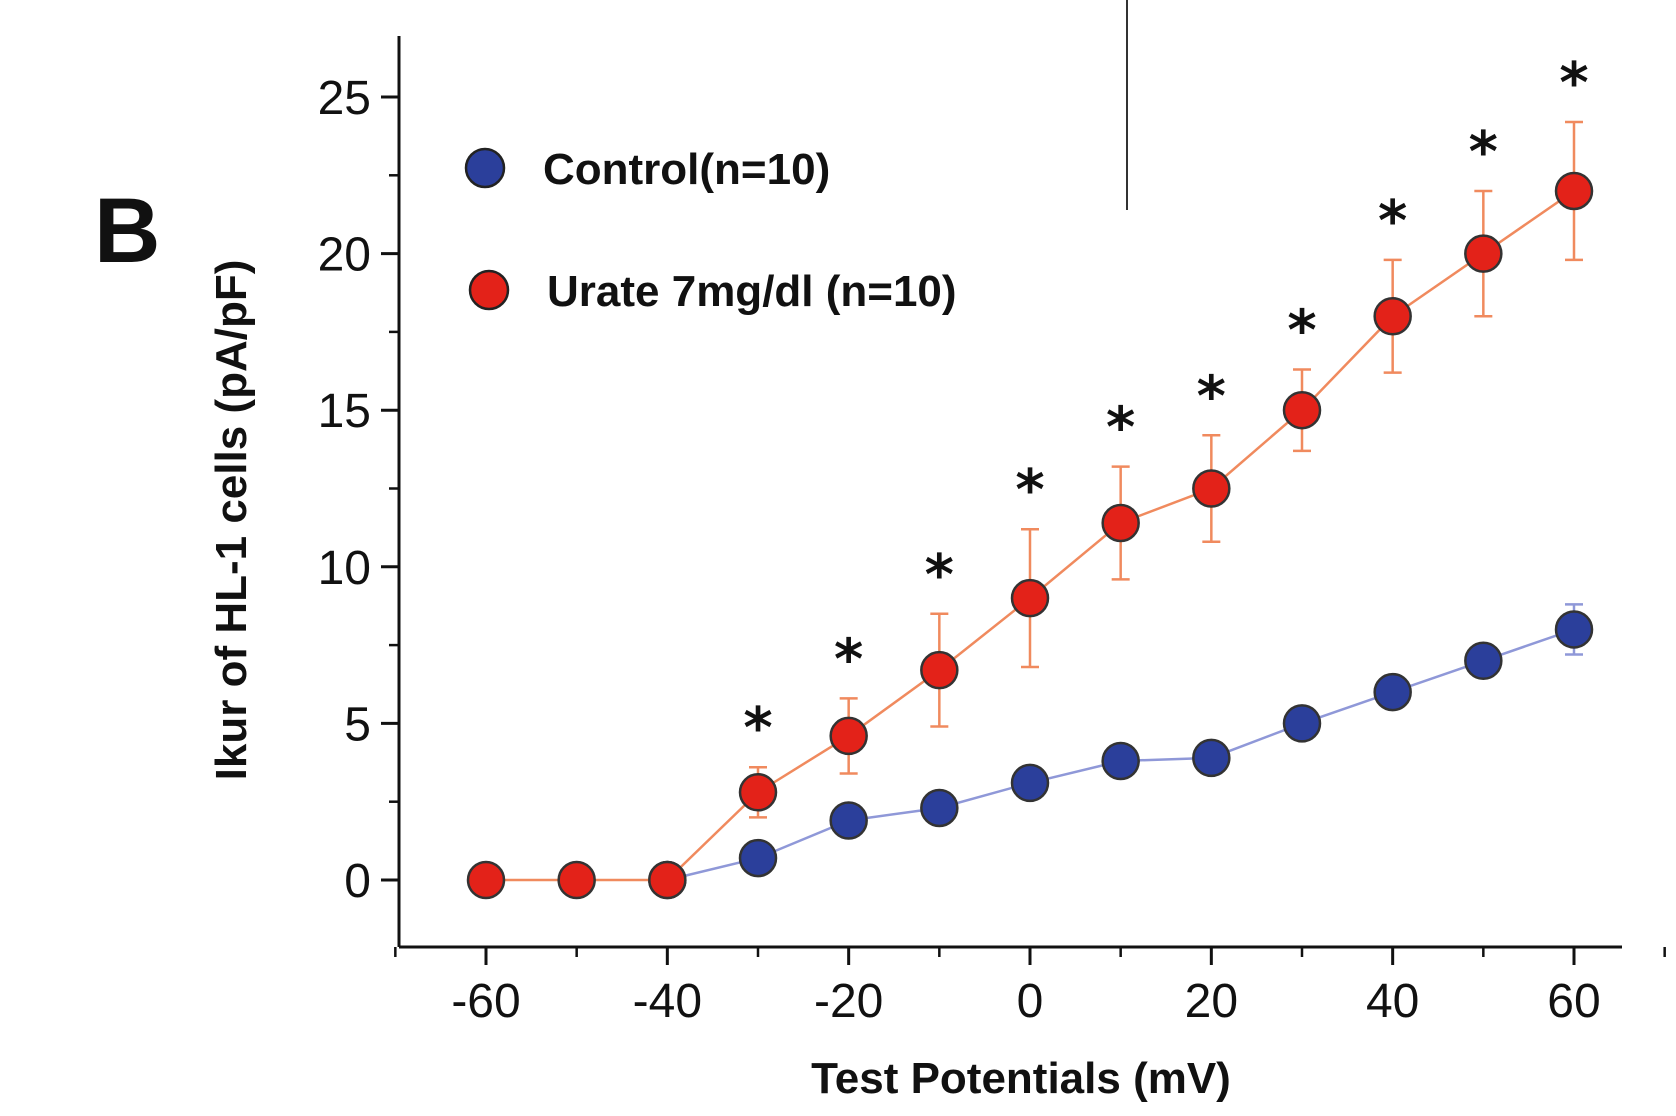  What do you see at coordinates (485, 1001) in the screenshot?
I see `x-tick-label: -60` at bounding box center [485, 1001].